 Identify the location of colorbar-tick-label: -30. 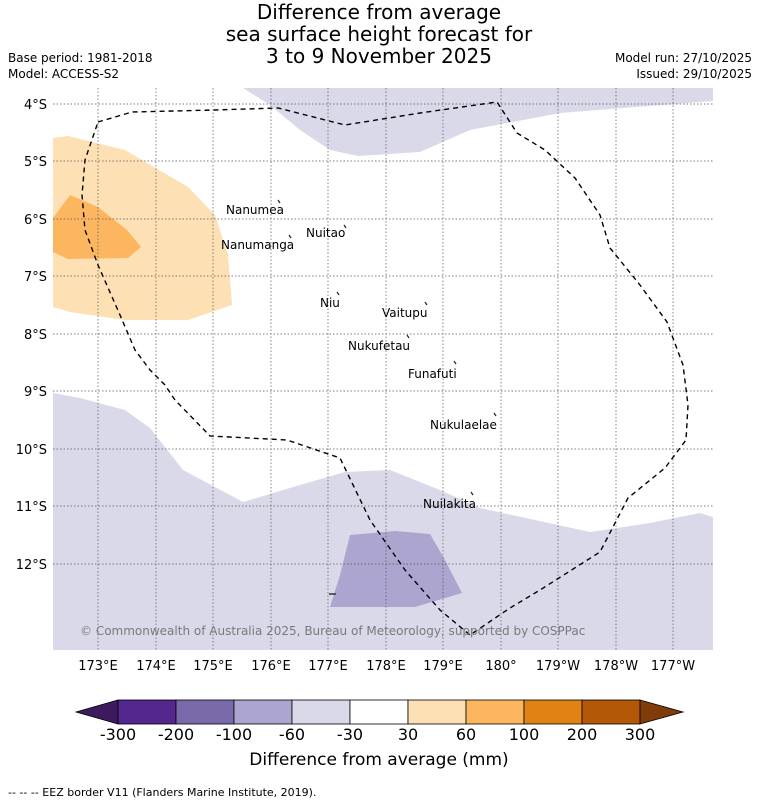
(350, 734).